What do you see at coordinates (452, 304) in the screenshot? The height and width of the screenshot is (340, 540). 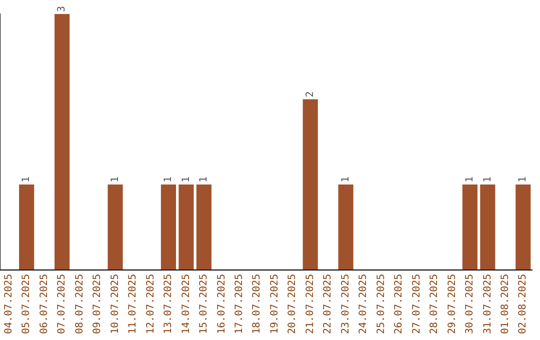 I see `x-tick-label: 29.07.2025` at bounding box center [452, 304].